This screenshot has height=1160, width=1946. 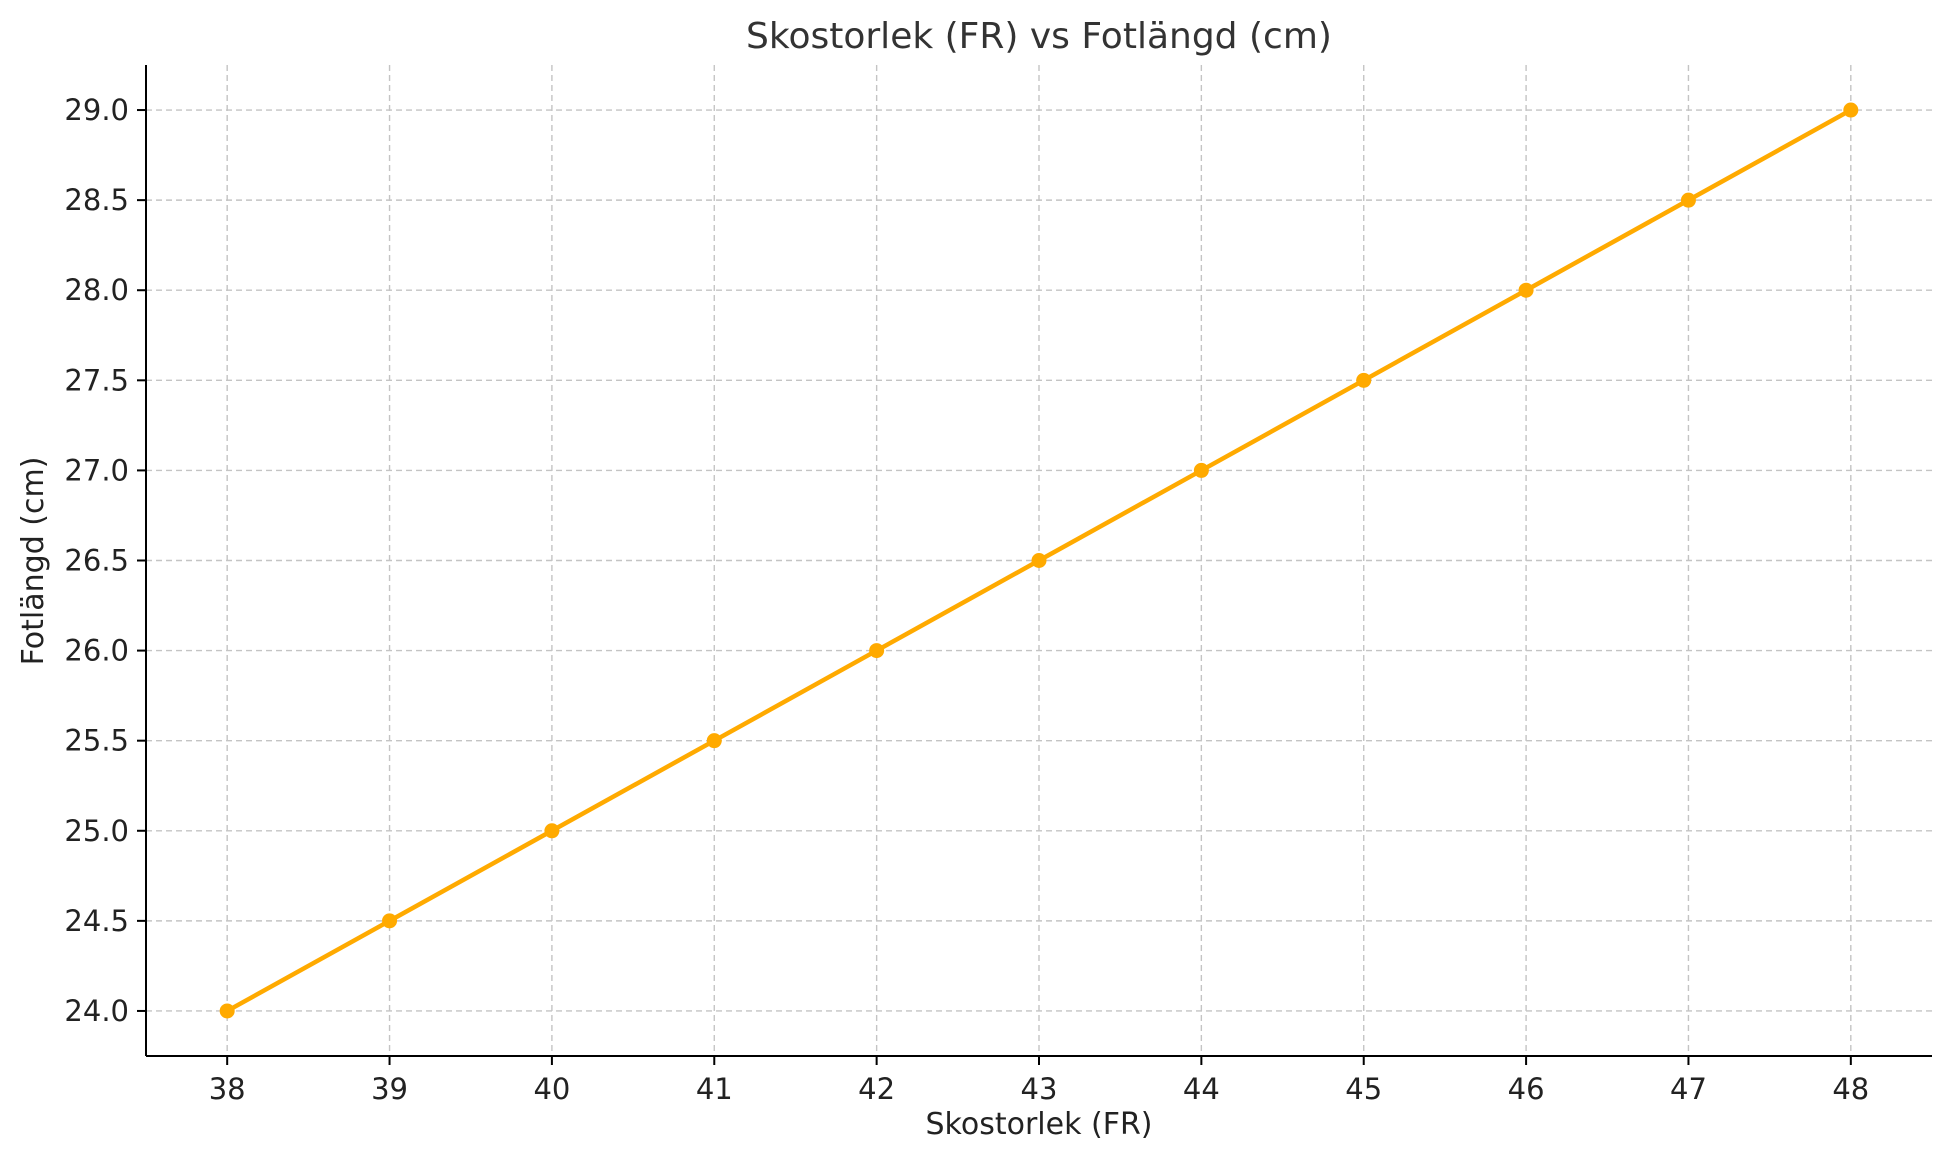 I want to click on y-tick-label: 28.5, so click(x=96, y=200).